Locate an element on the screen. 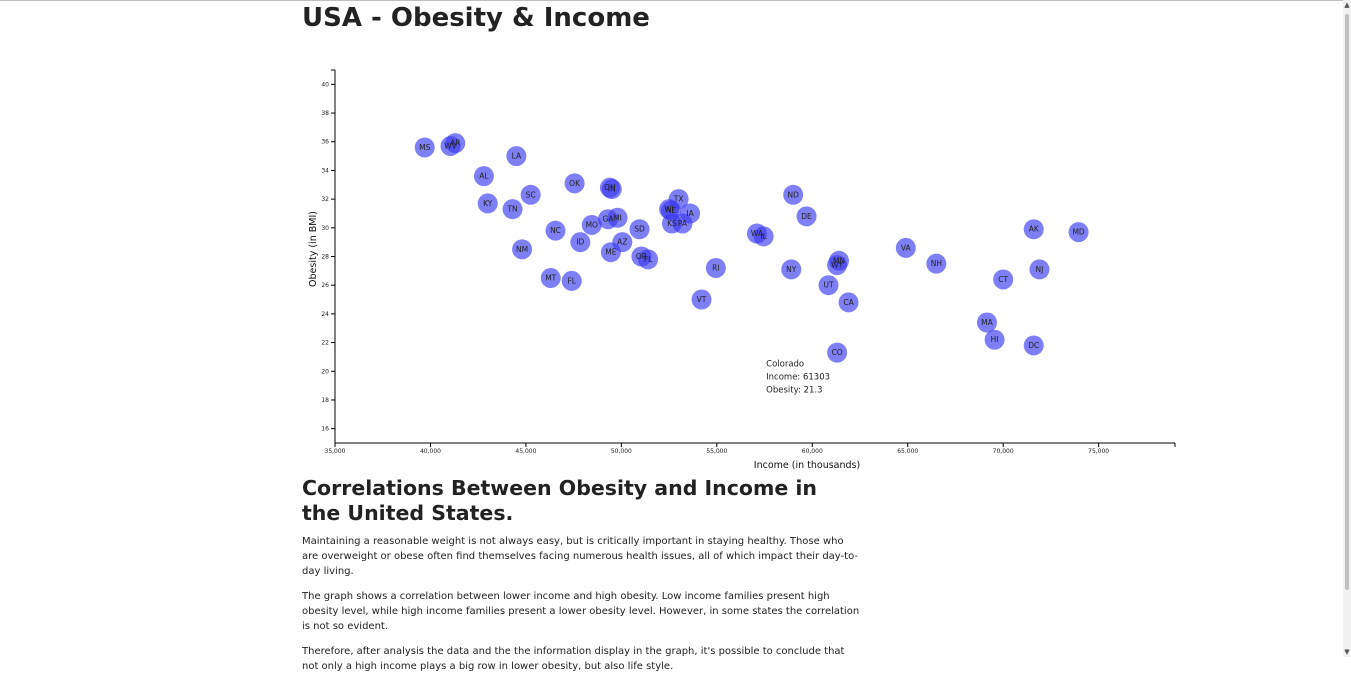 This screenshot has width=1351, height=684. data-point-label: CO is located at coordinates (837, 352).